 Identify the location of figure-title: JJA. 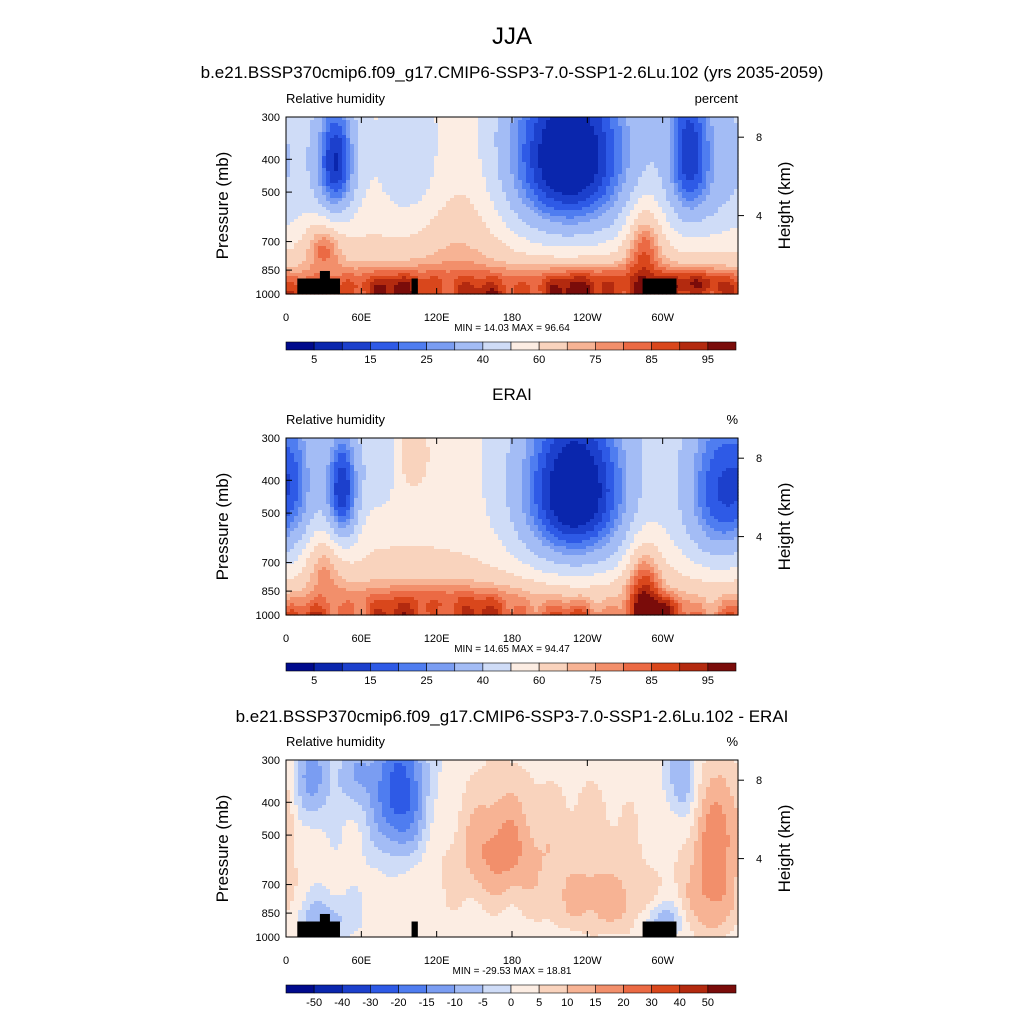
(512, 36).